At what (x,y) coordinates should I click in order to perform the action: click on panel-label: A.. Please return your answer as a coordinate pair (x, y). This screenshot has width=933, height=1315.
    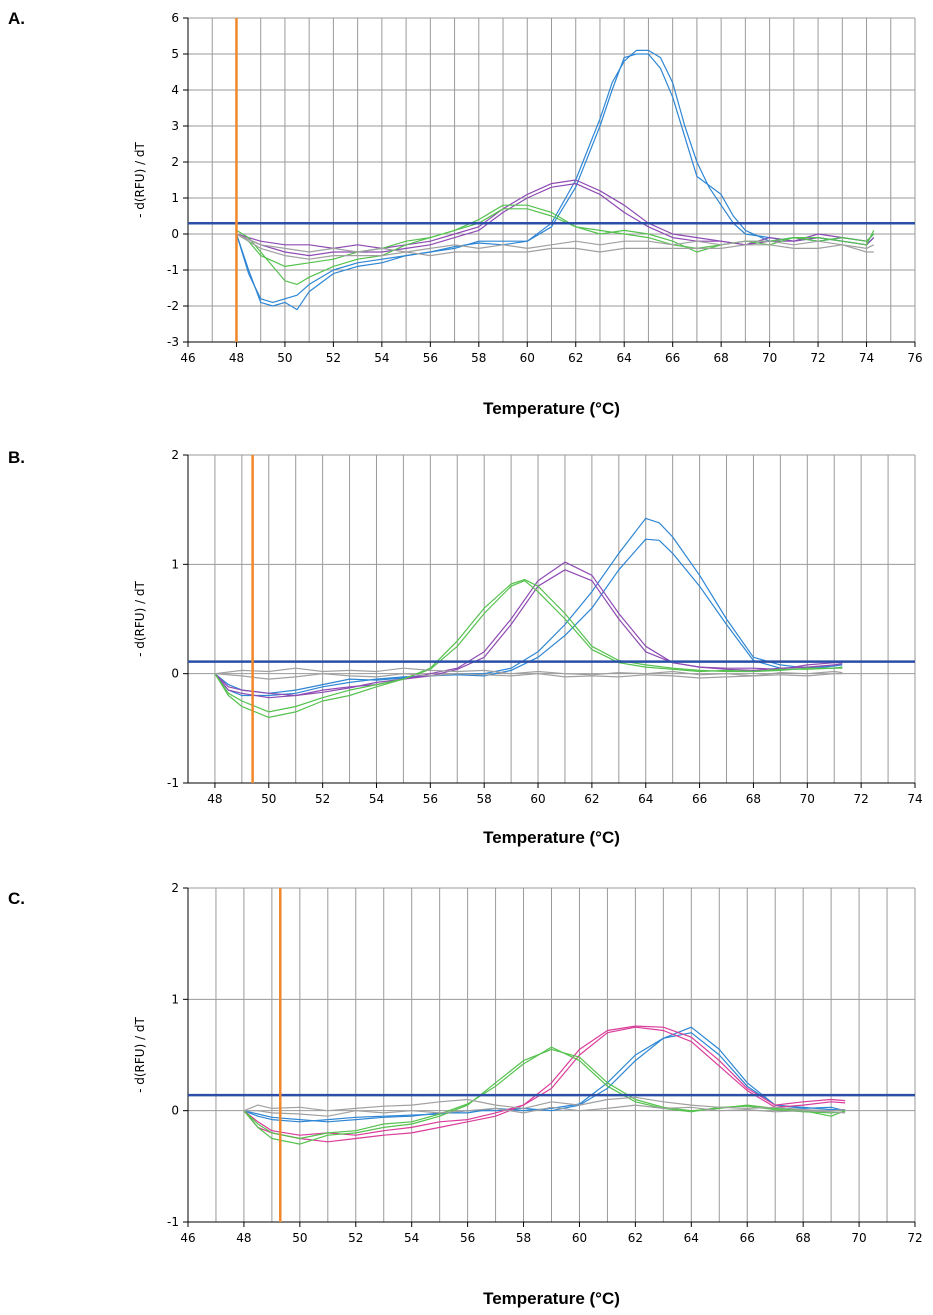
    Looking at the image, I should click on (16, 18).